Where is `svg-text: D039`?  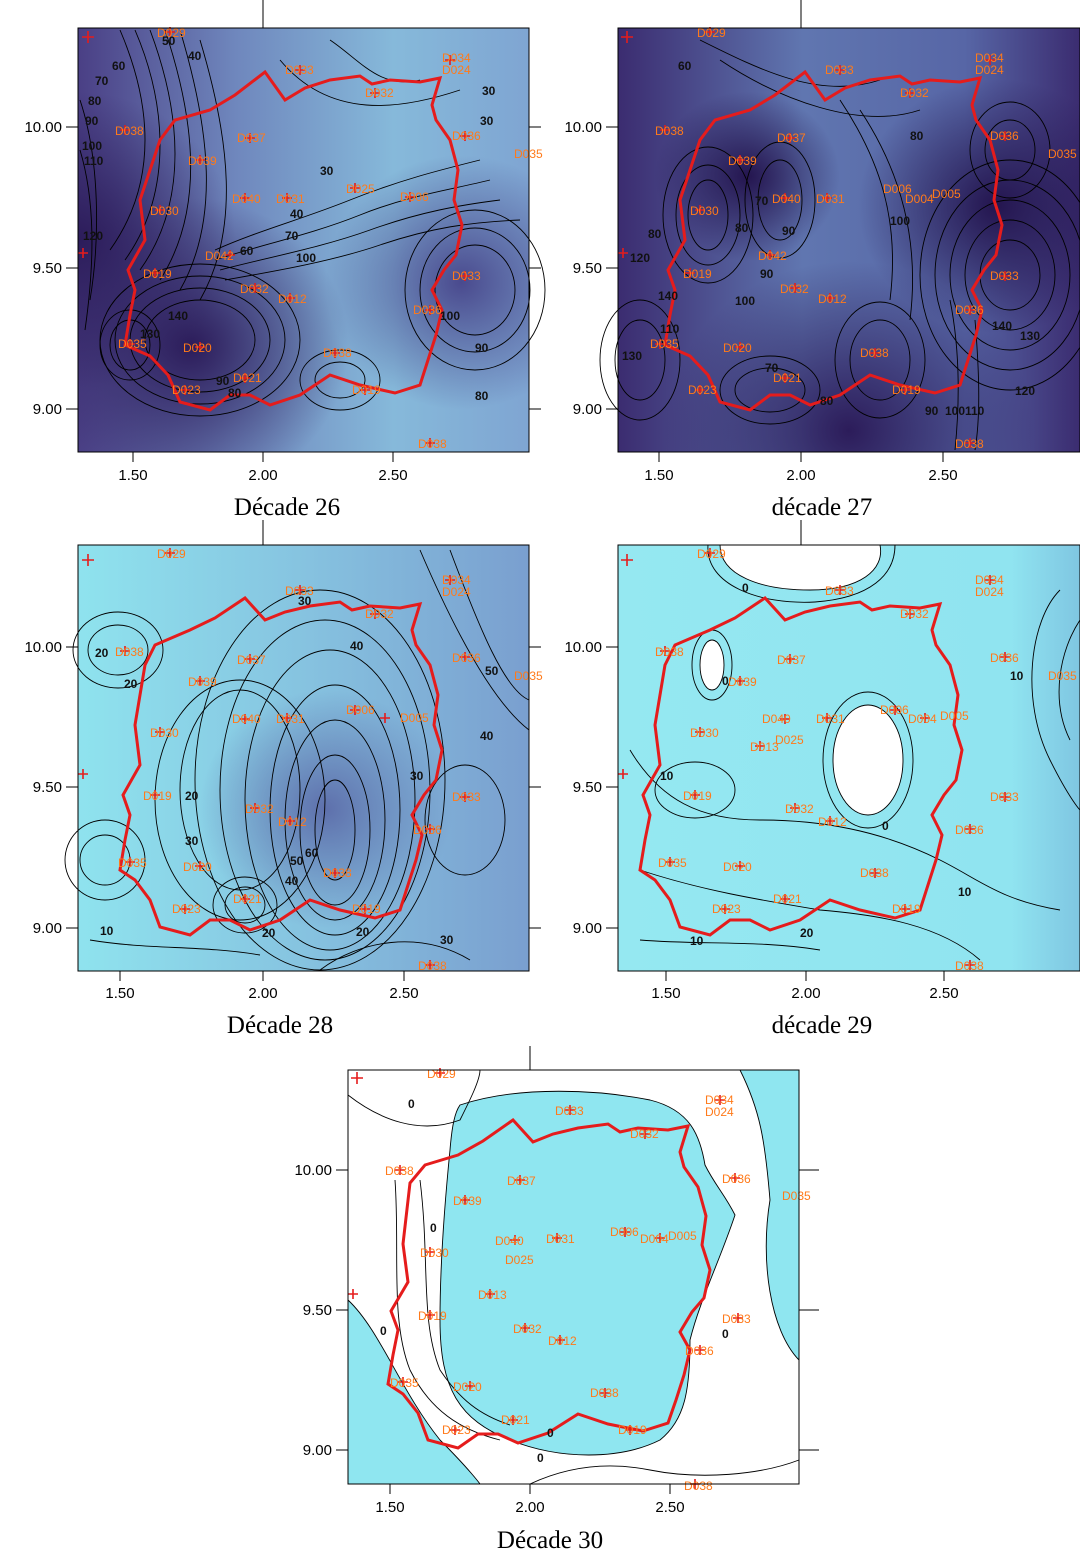 svg-text: D039 is located at coordinates (742, 682).